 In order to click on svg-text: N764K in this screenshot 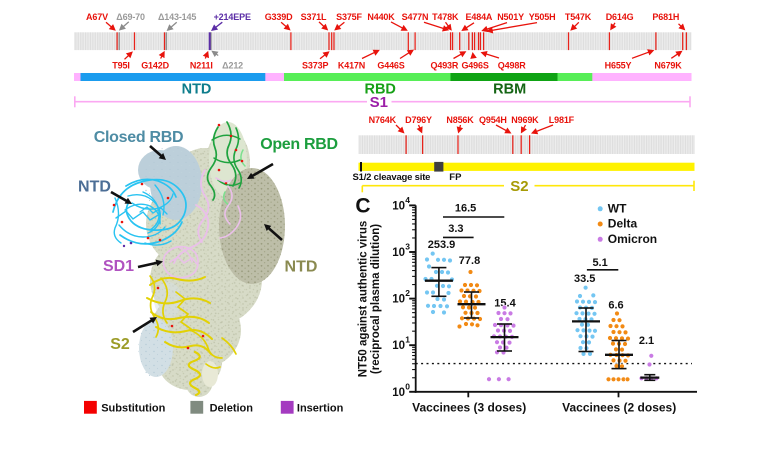, I will do `click(383, 120)`.